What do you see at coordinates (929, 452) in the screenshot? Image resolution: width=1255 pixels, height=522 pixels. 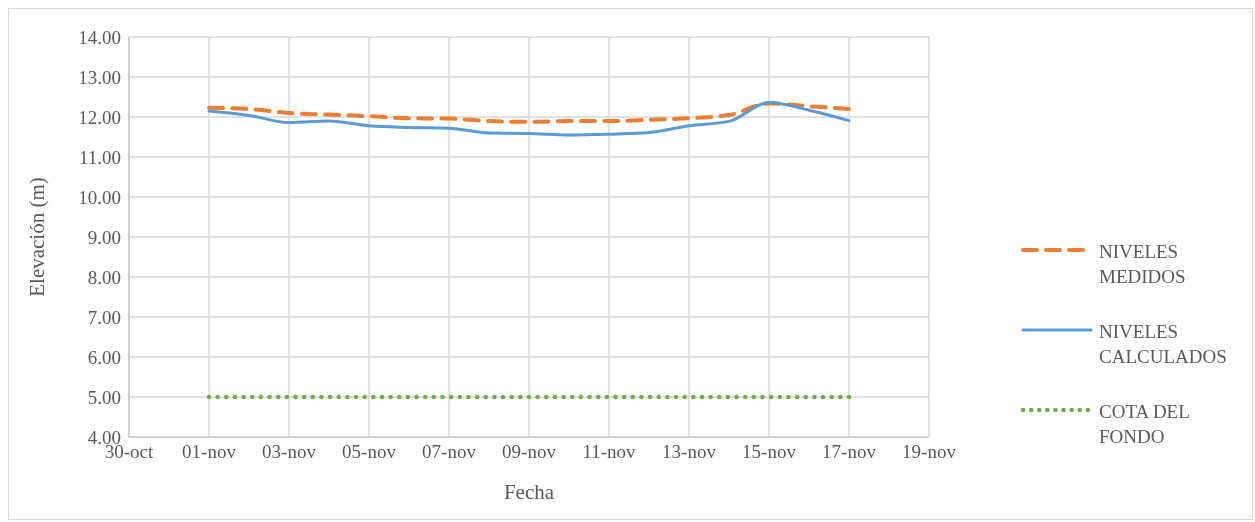 I see `x-tick-label: 19-nov` at bounding box center [929, 452].